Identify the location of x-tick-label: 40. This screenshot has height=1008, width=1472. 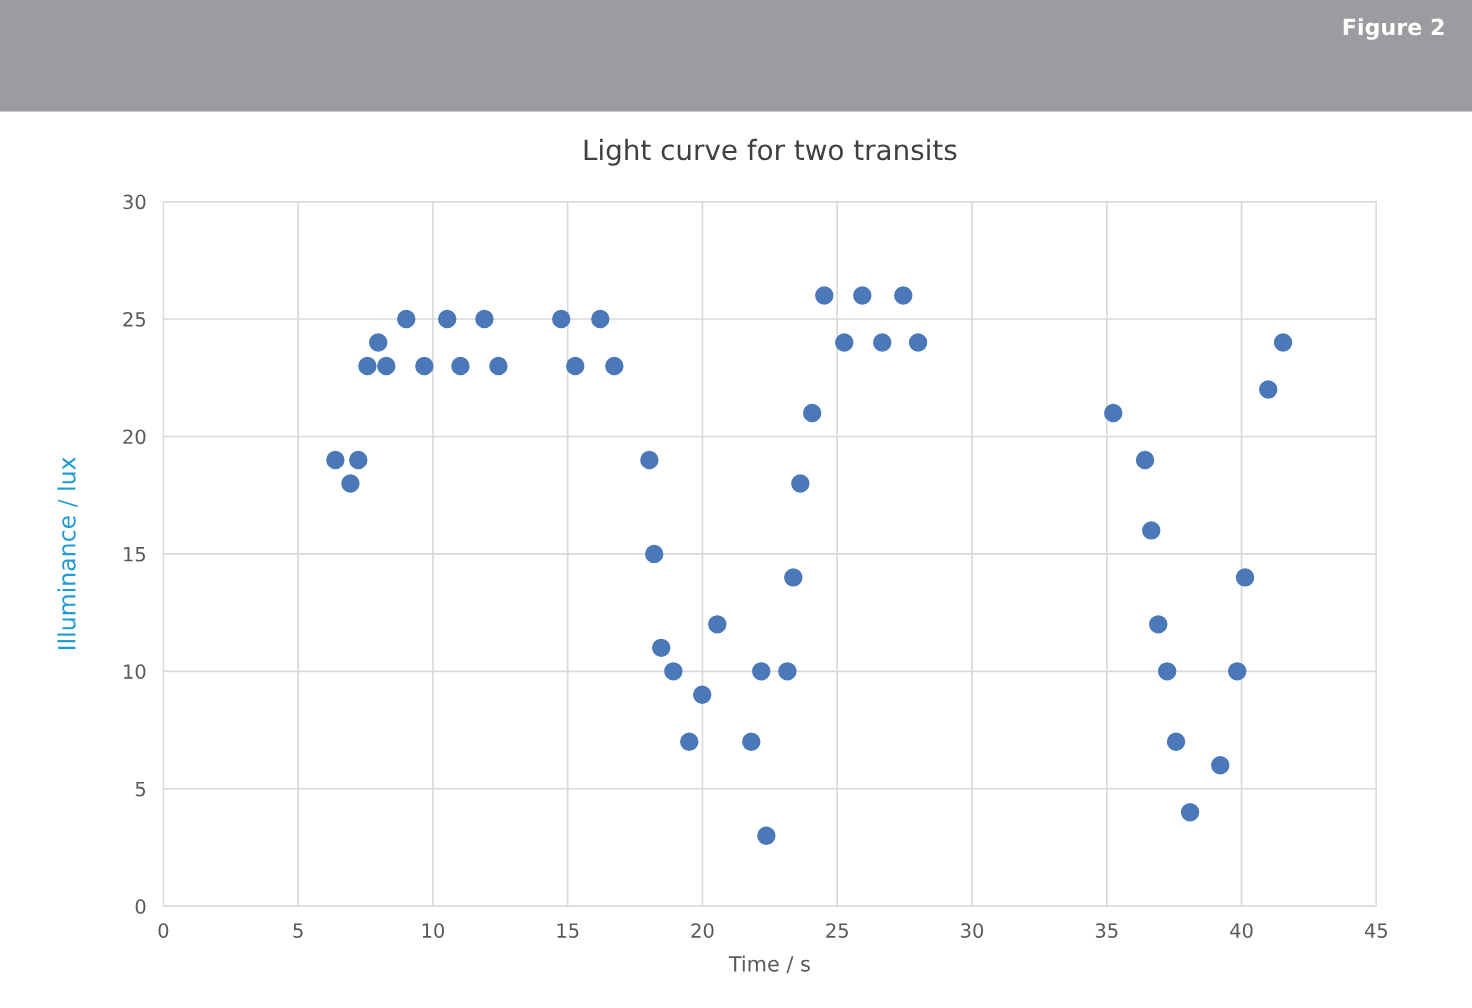
(1241, 930).